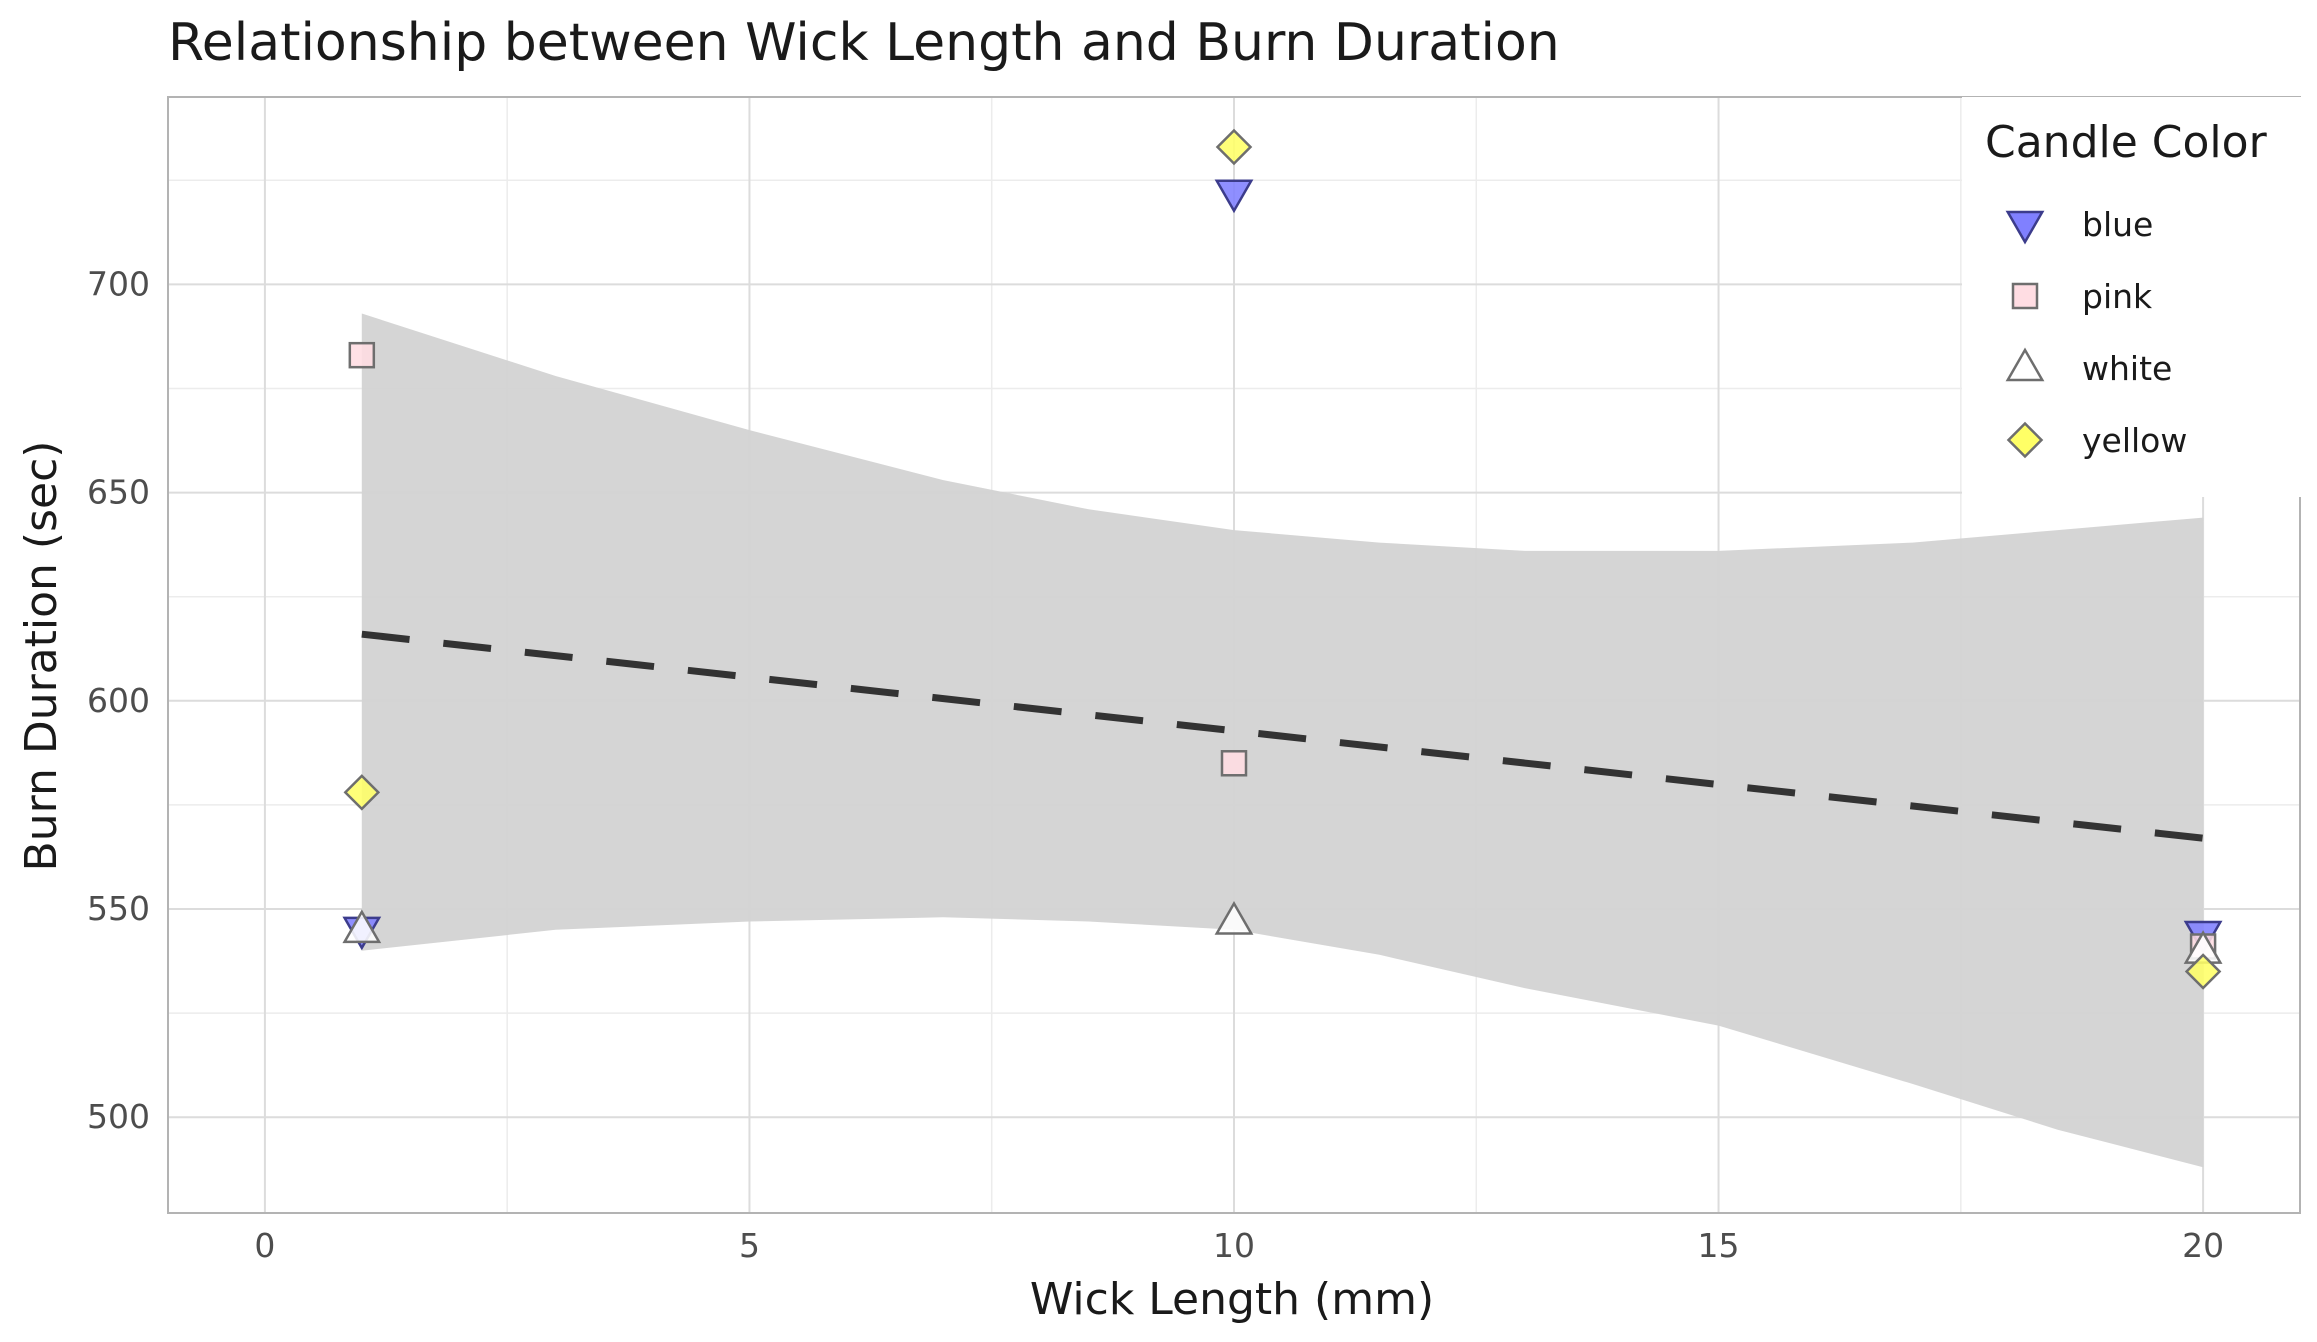 The height and width of the screenshot is (1342, 2317). What do you see at coordinates (2025, 296) in the screenshot?
I see `legend-key-pink` at bounding box center [2025, 296].